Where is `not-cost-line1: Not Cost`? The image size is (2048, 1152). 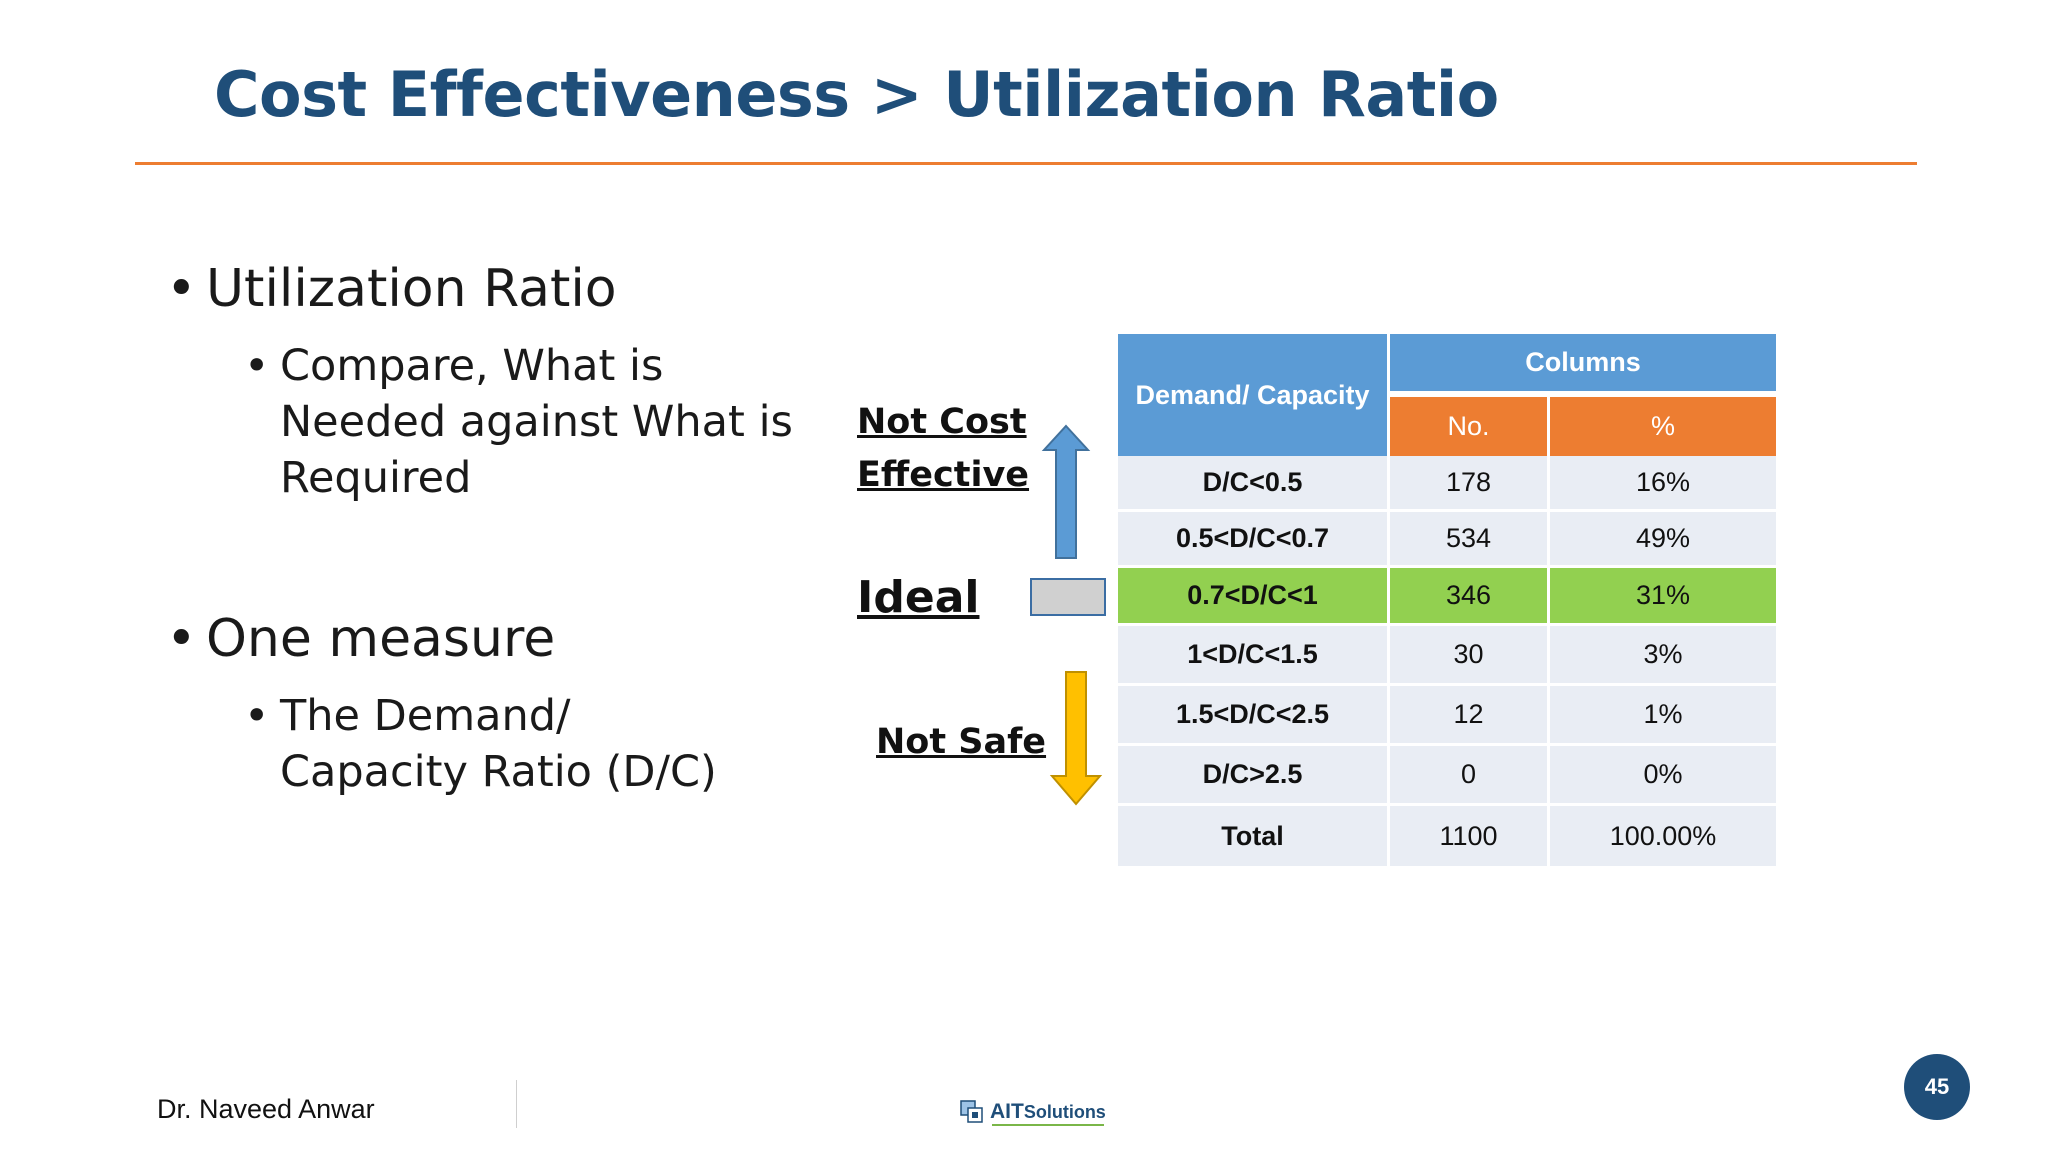
not-cost-line1: Not Cost is located at coordinates (942, 422).